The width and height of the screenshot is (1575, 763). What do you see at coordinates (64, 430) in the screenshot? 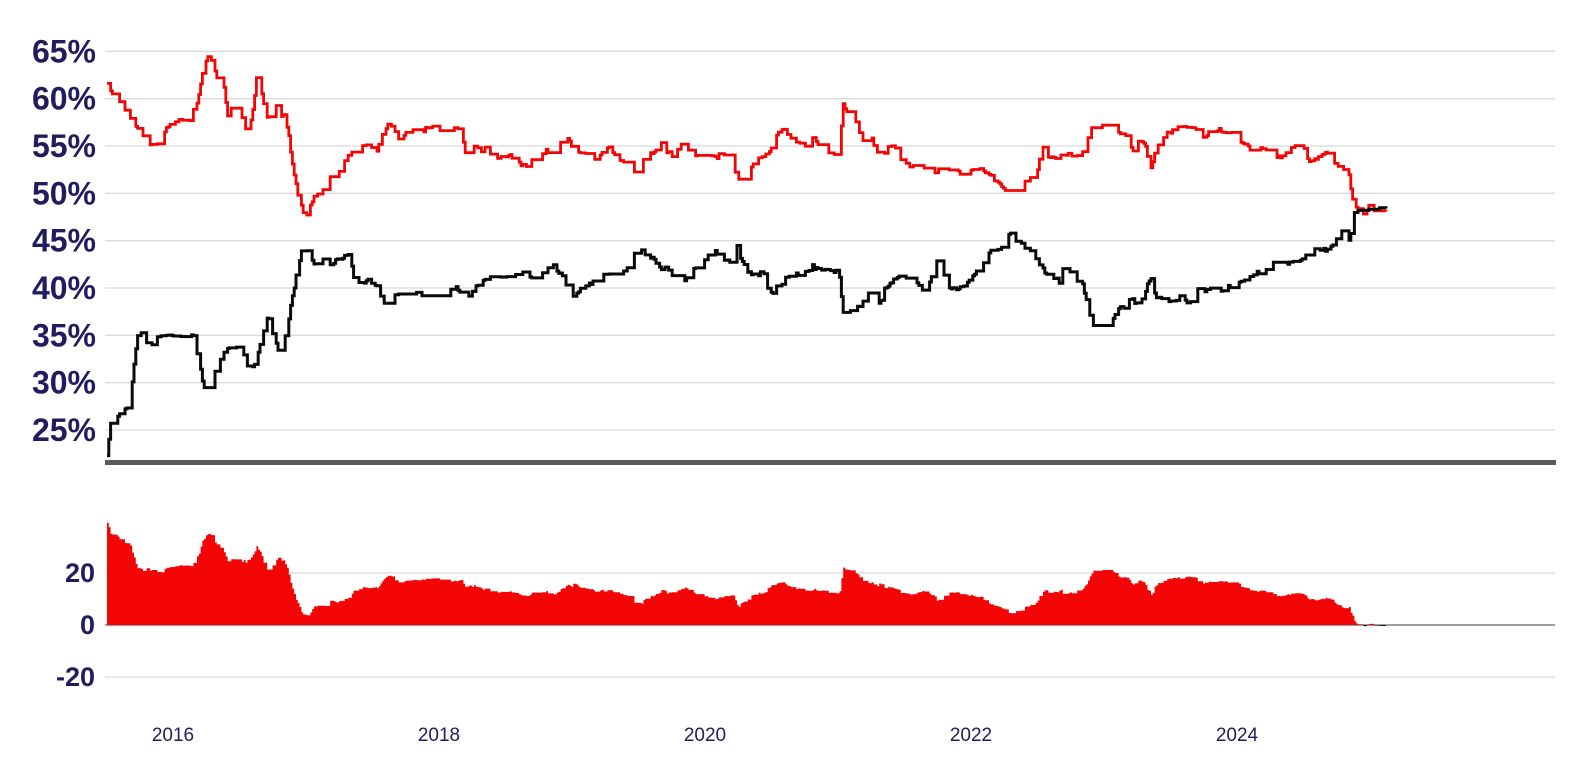
I see `y-tick-label: 25%` at bounding box center [64, 430].